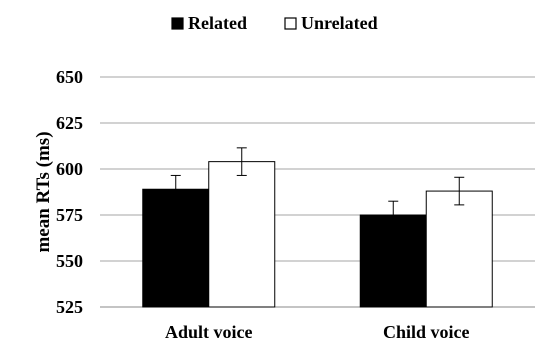  I want to click on y-tick-label-525: 525, so click(69, 307).